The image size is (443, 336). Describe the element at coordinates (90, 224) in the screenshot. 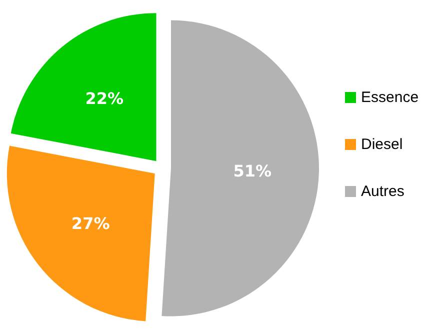

I see `data-label: 27%` at that location.